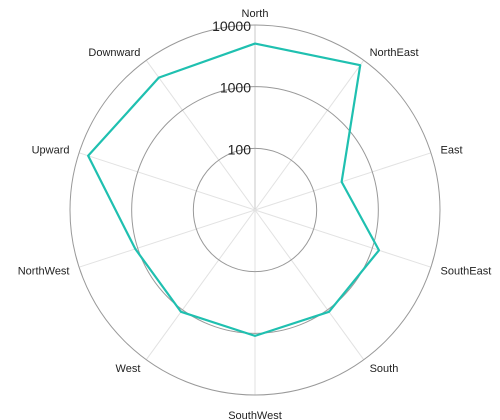  I want to click on grid-ring, so click(255, 210).